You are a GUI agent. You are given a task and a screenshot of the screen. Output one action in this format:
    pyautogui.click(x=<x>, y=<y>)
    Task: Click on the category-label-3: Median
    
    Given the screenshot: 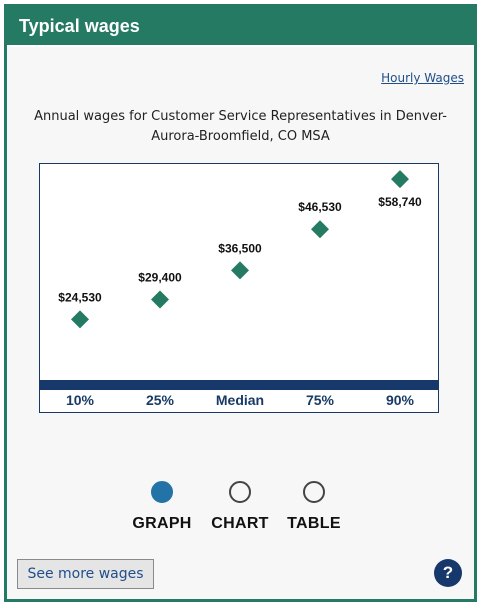 What is the action you would take?
    pyautogui.click(x=240, y=400)
    